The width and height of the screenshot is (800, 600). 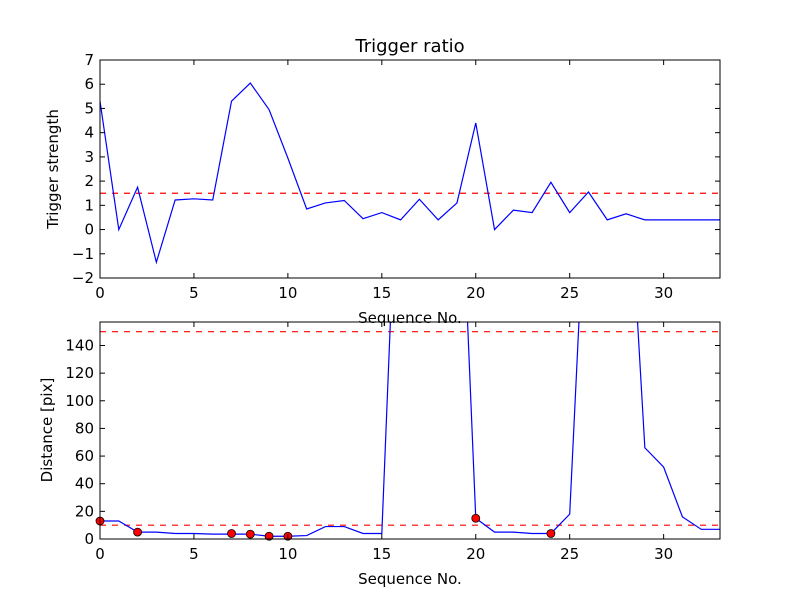 I want to click on y-tick-label: 140, so click(x=79, y=345).